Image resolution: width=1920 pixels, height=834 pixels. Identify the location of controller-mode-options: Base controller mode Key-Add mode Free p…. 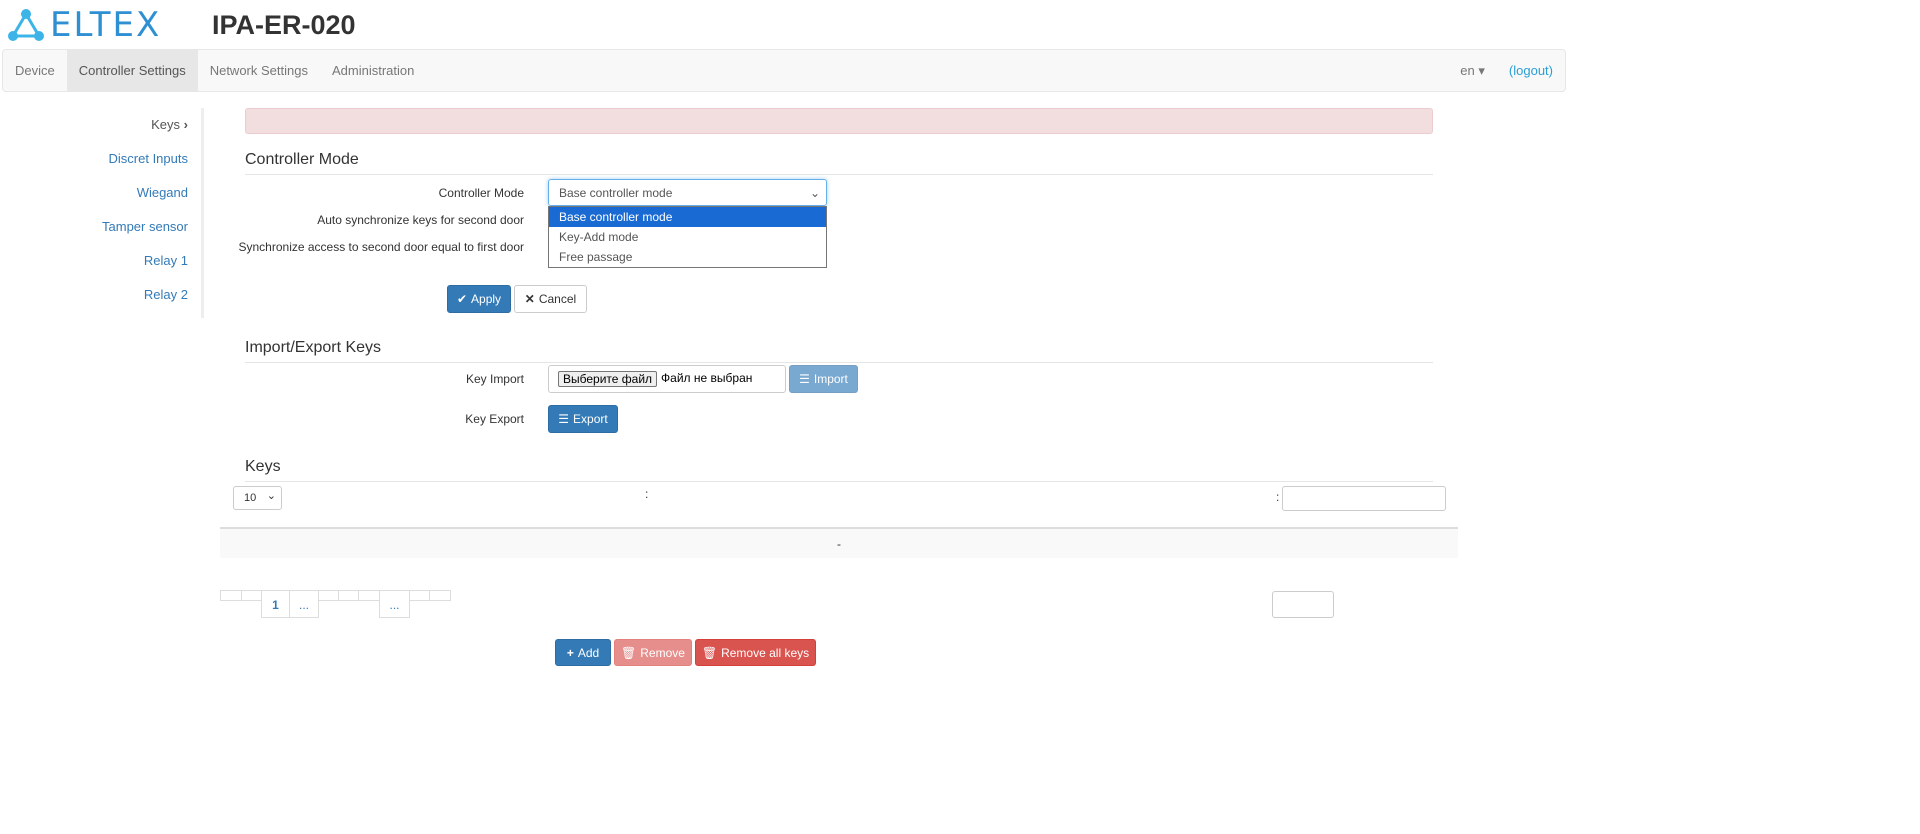
(687, 237).